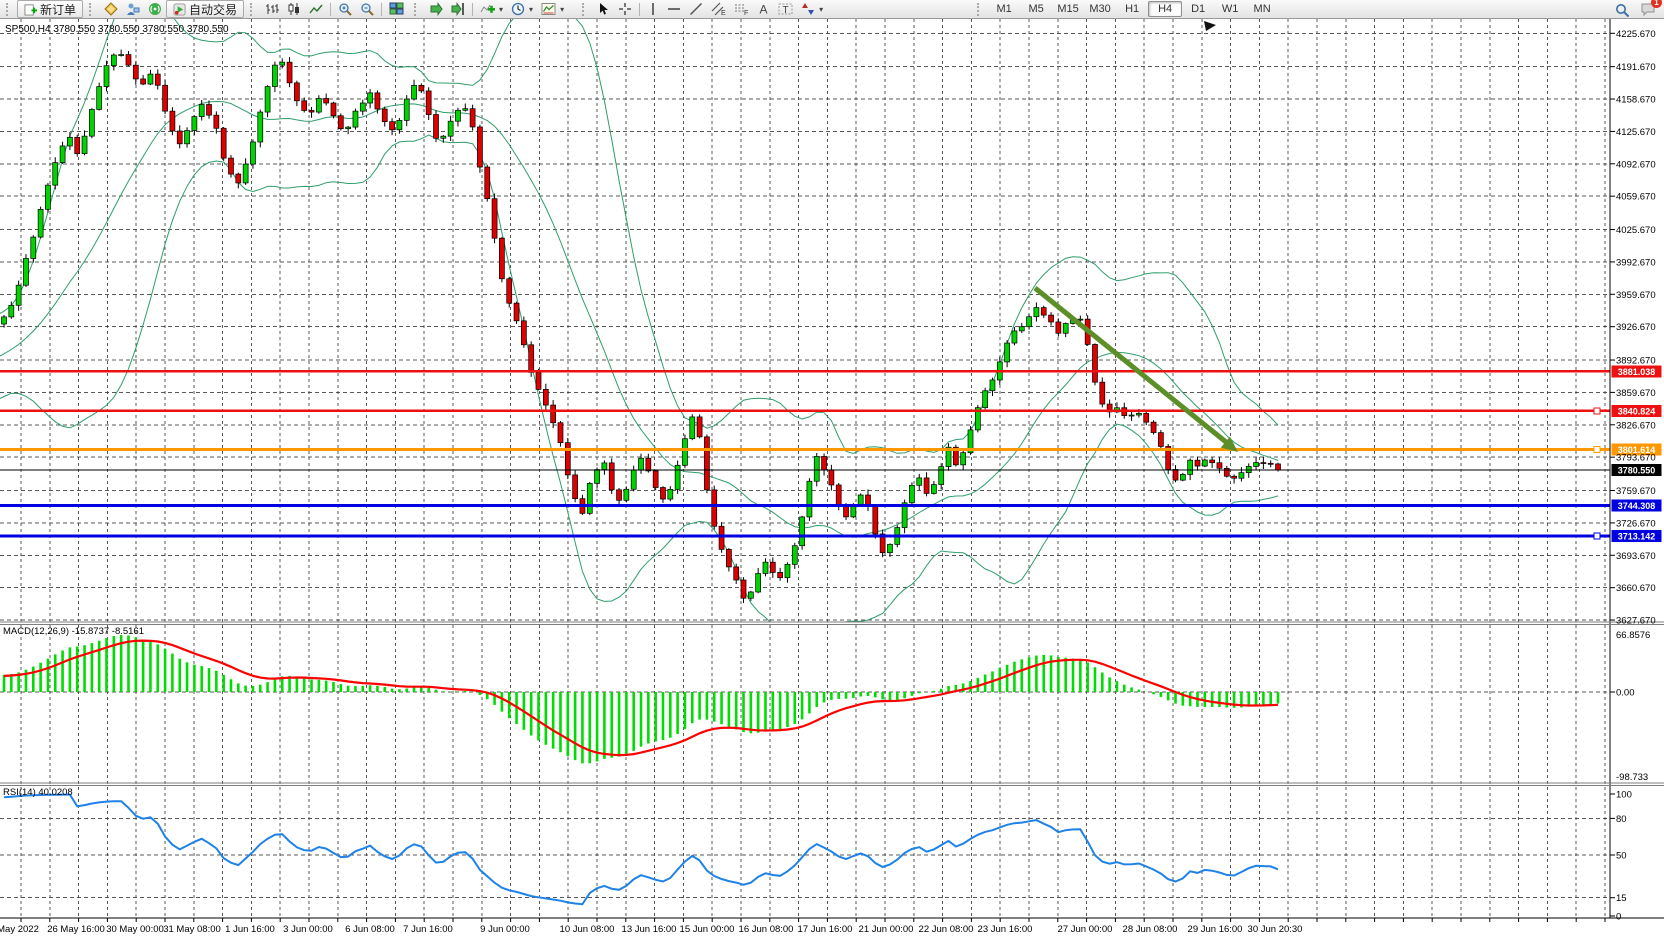 The width and height of the screenshot is (1664, 938). What do you see at coordinates (1636, 425) in the screenshot?
I see `price-axis-label: 3826.670` at bounding box center [1636, 425].